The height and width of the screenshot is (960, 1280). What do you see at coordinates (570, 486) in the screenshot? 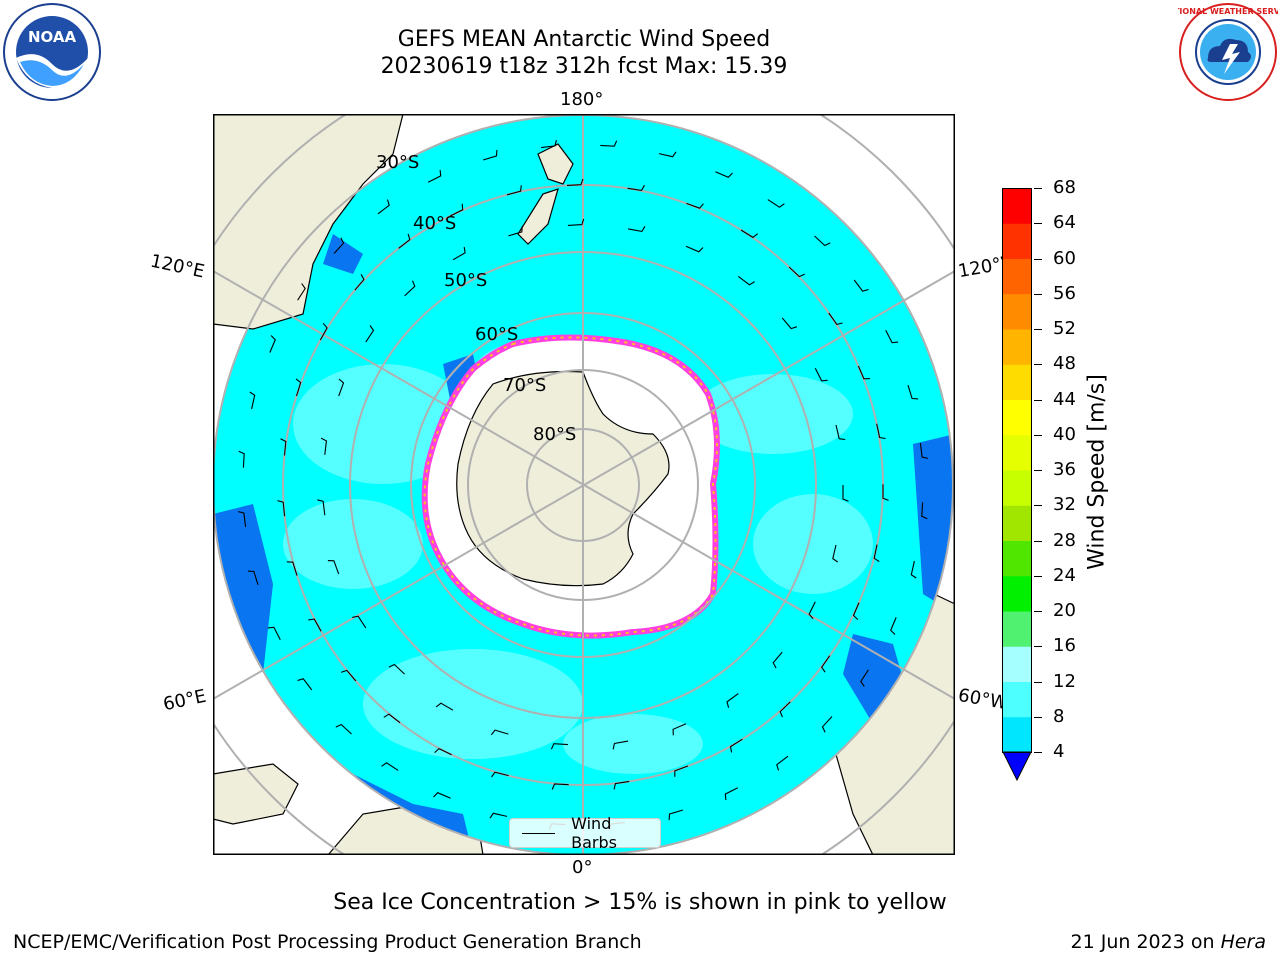
I see `antarctica` at bounding box center [570, 486].